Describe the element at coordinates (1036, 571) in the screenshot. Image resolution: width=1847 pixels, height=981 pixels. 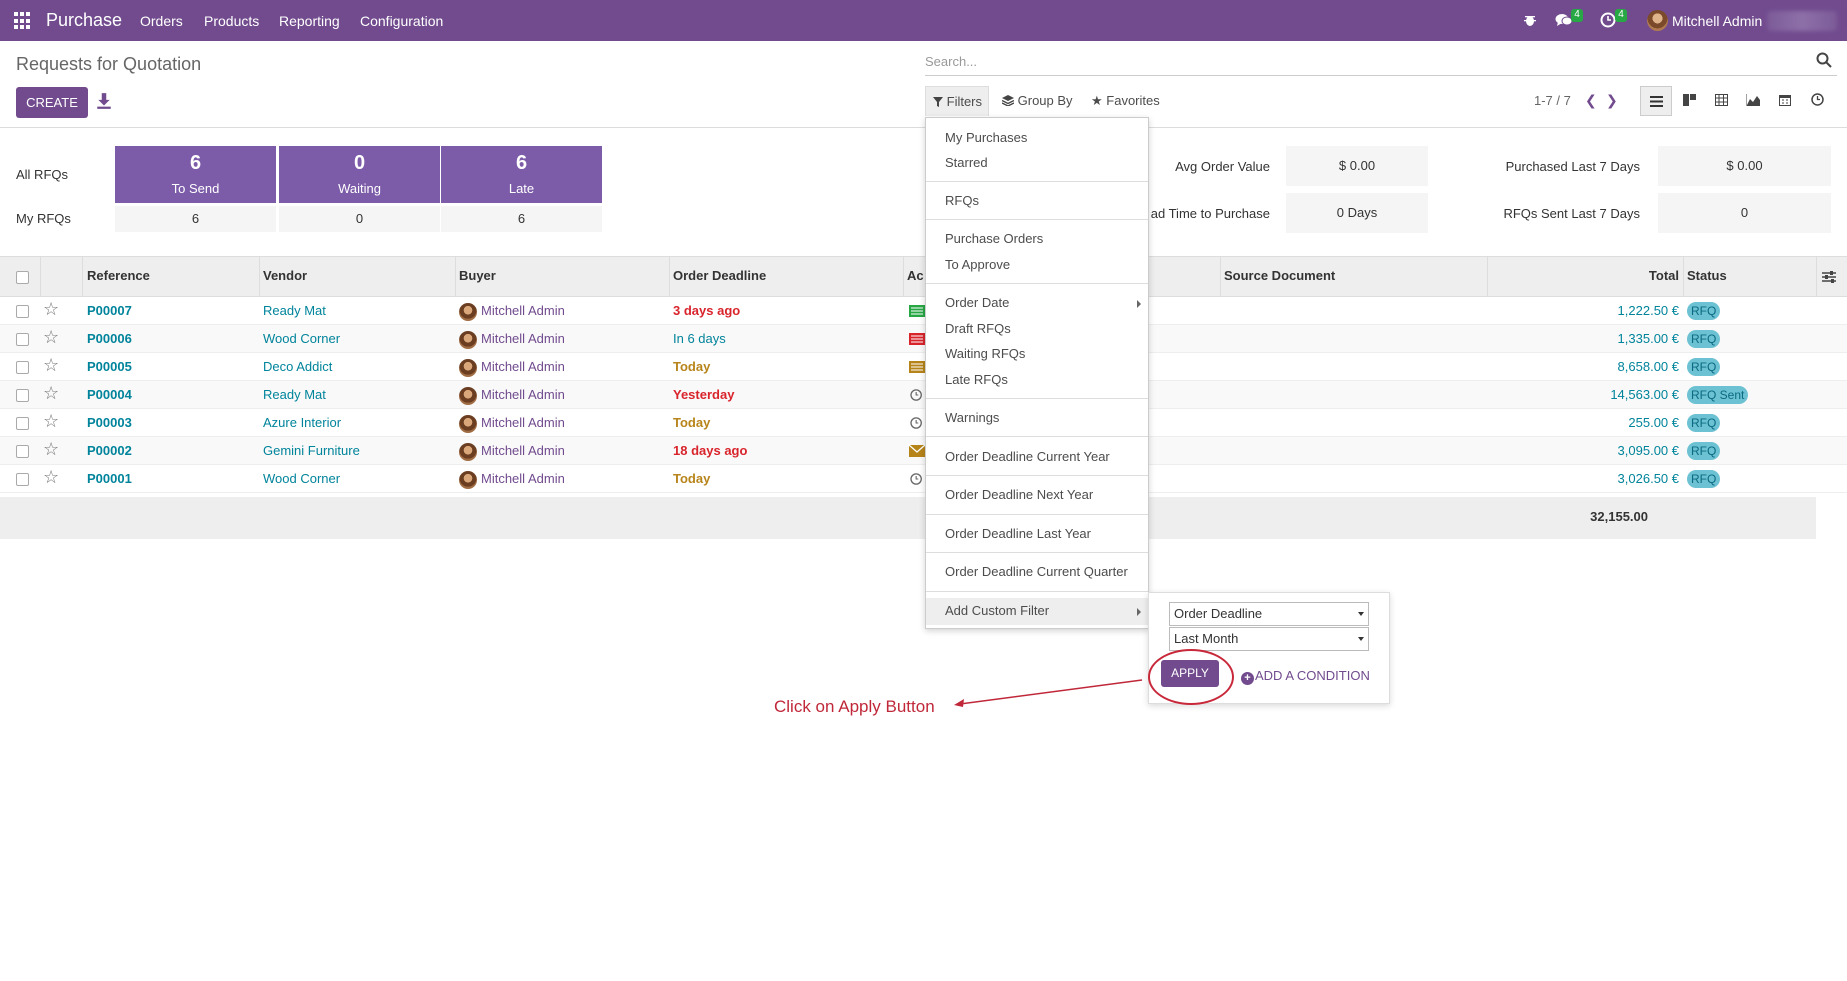
I see `filter-deadline-current-quarter: Order Deadline Current Quarter` at that location.